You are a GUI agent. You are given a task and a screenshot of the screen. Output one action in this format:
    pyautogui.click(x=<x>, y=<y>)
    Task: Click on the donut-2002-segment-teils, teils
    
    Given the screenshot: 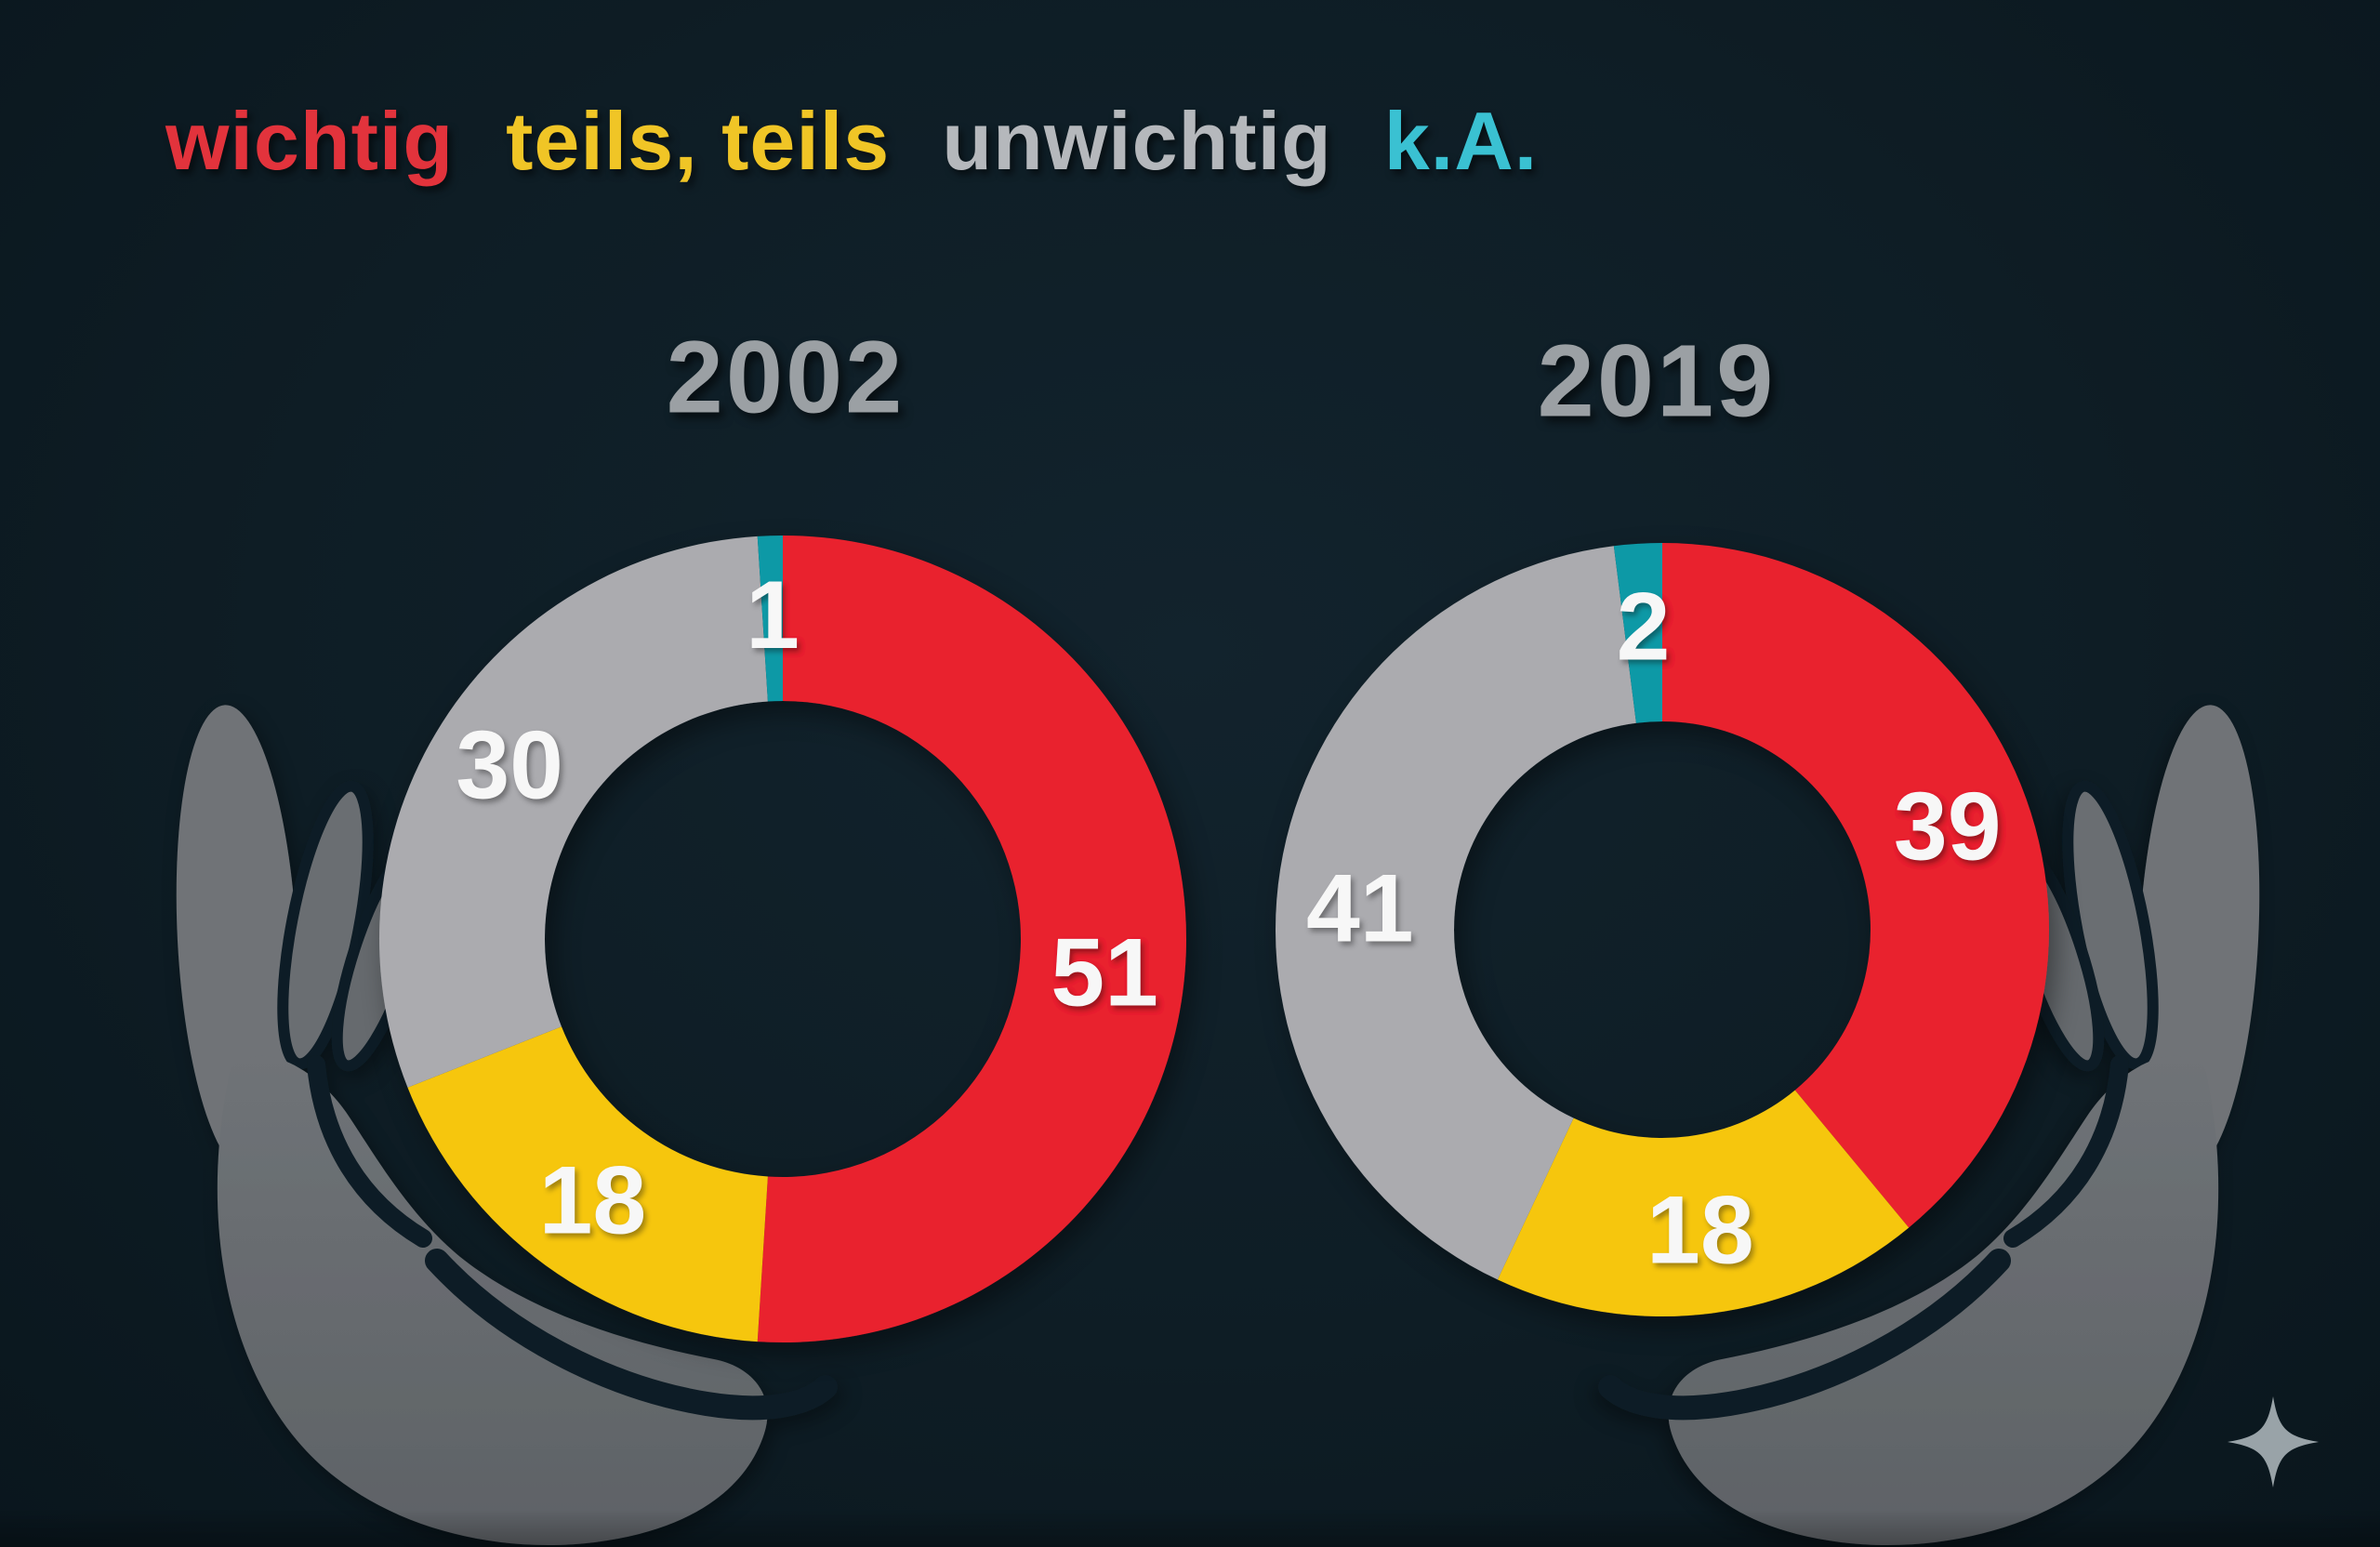 What is the action you would take?
    pyautogui.click(x=587, y=1184)
    